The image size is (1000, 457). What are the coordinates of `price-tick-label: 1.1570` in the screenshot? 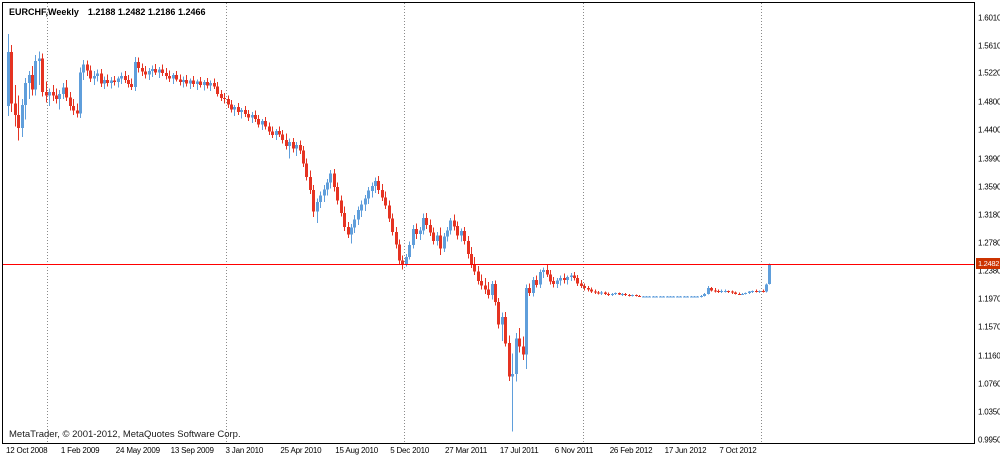 It's located at (989, 327).